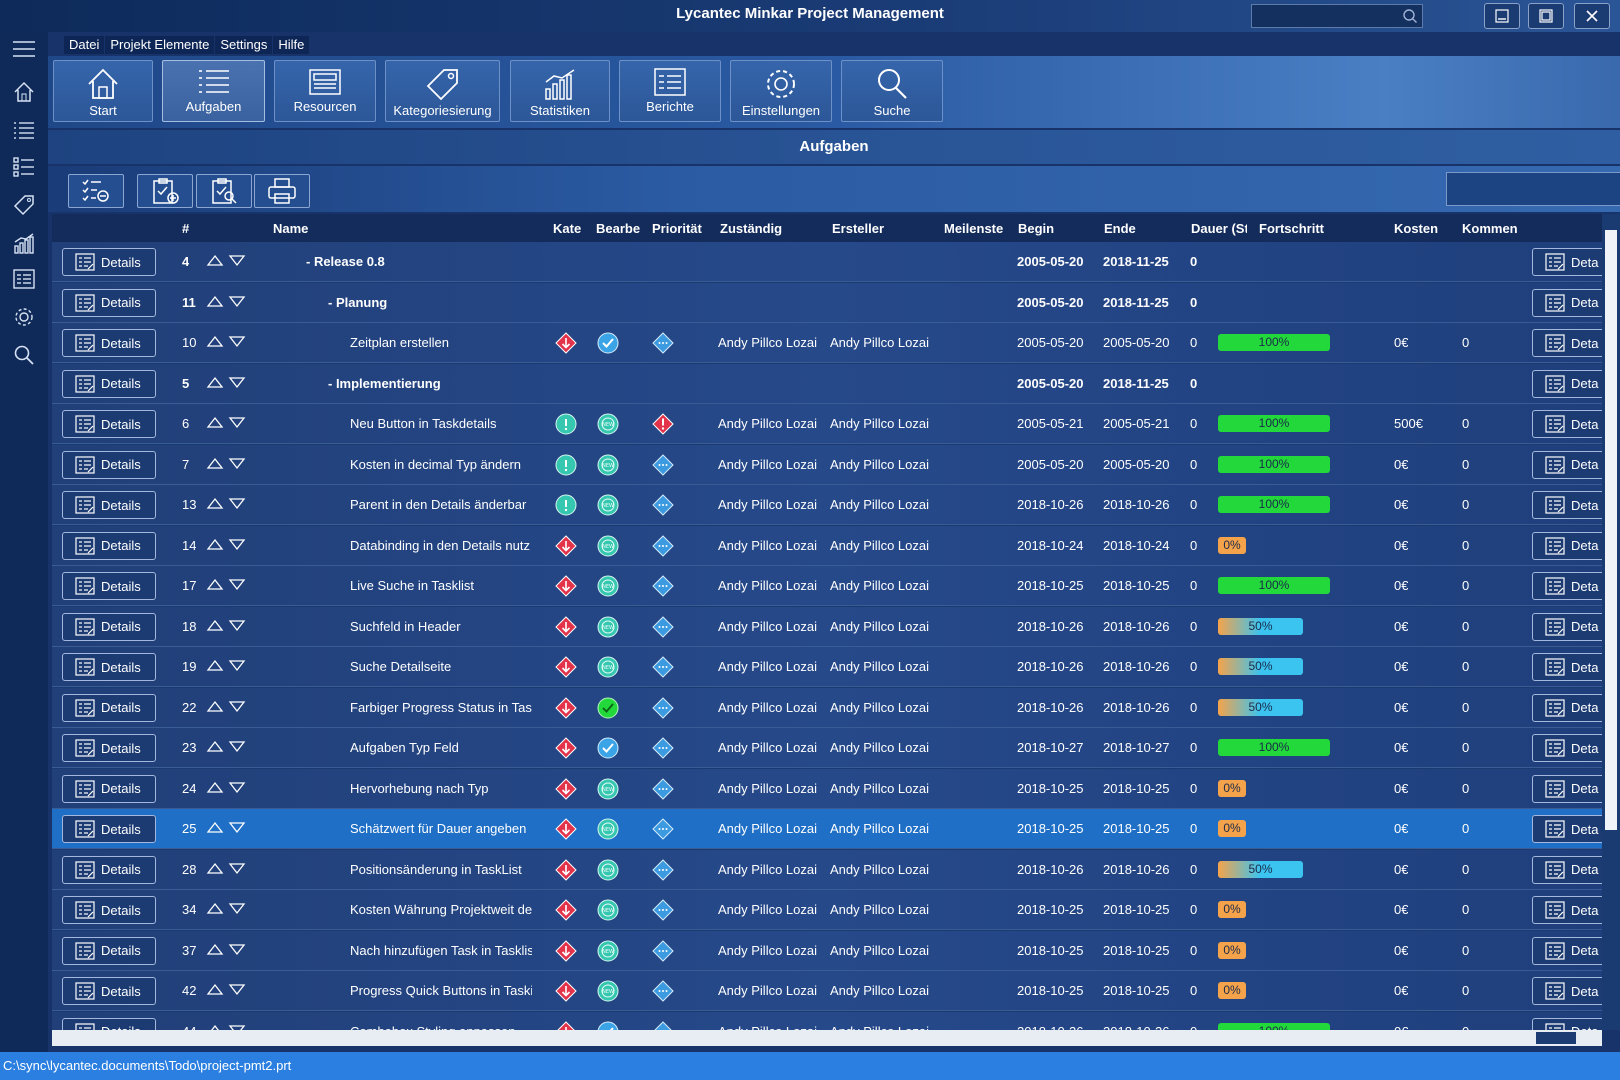 The width and height of the screenshot is (1620, 1080). What do you see at coordinates (24, 279) in the screenshot?
I see `sidebar-item-berichte` at bounding box center [24, 279].